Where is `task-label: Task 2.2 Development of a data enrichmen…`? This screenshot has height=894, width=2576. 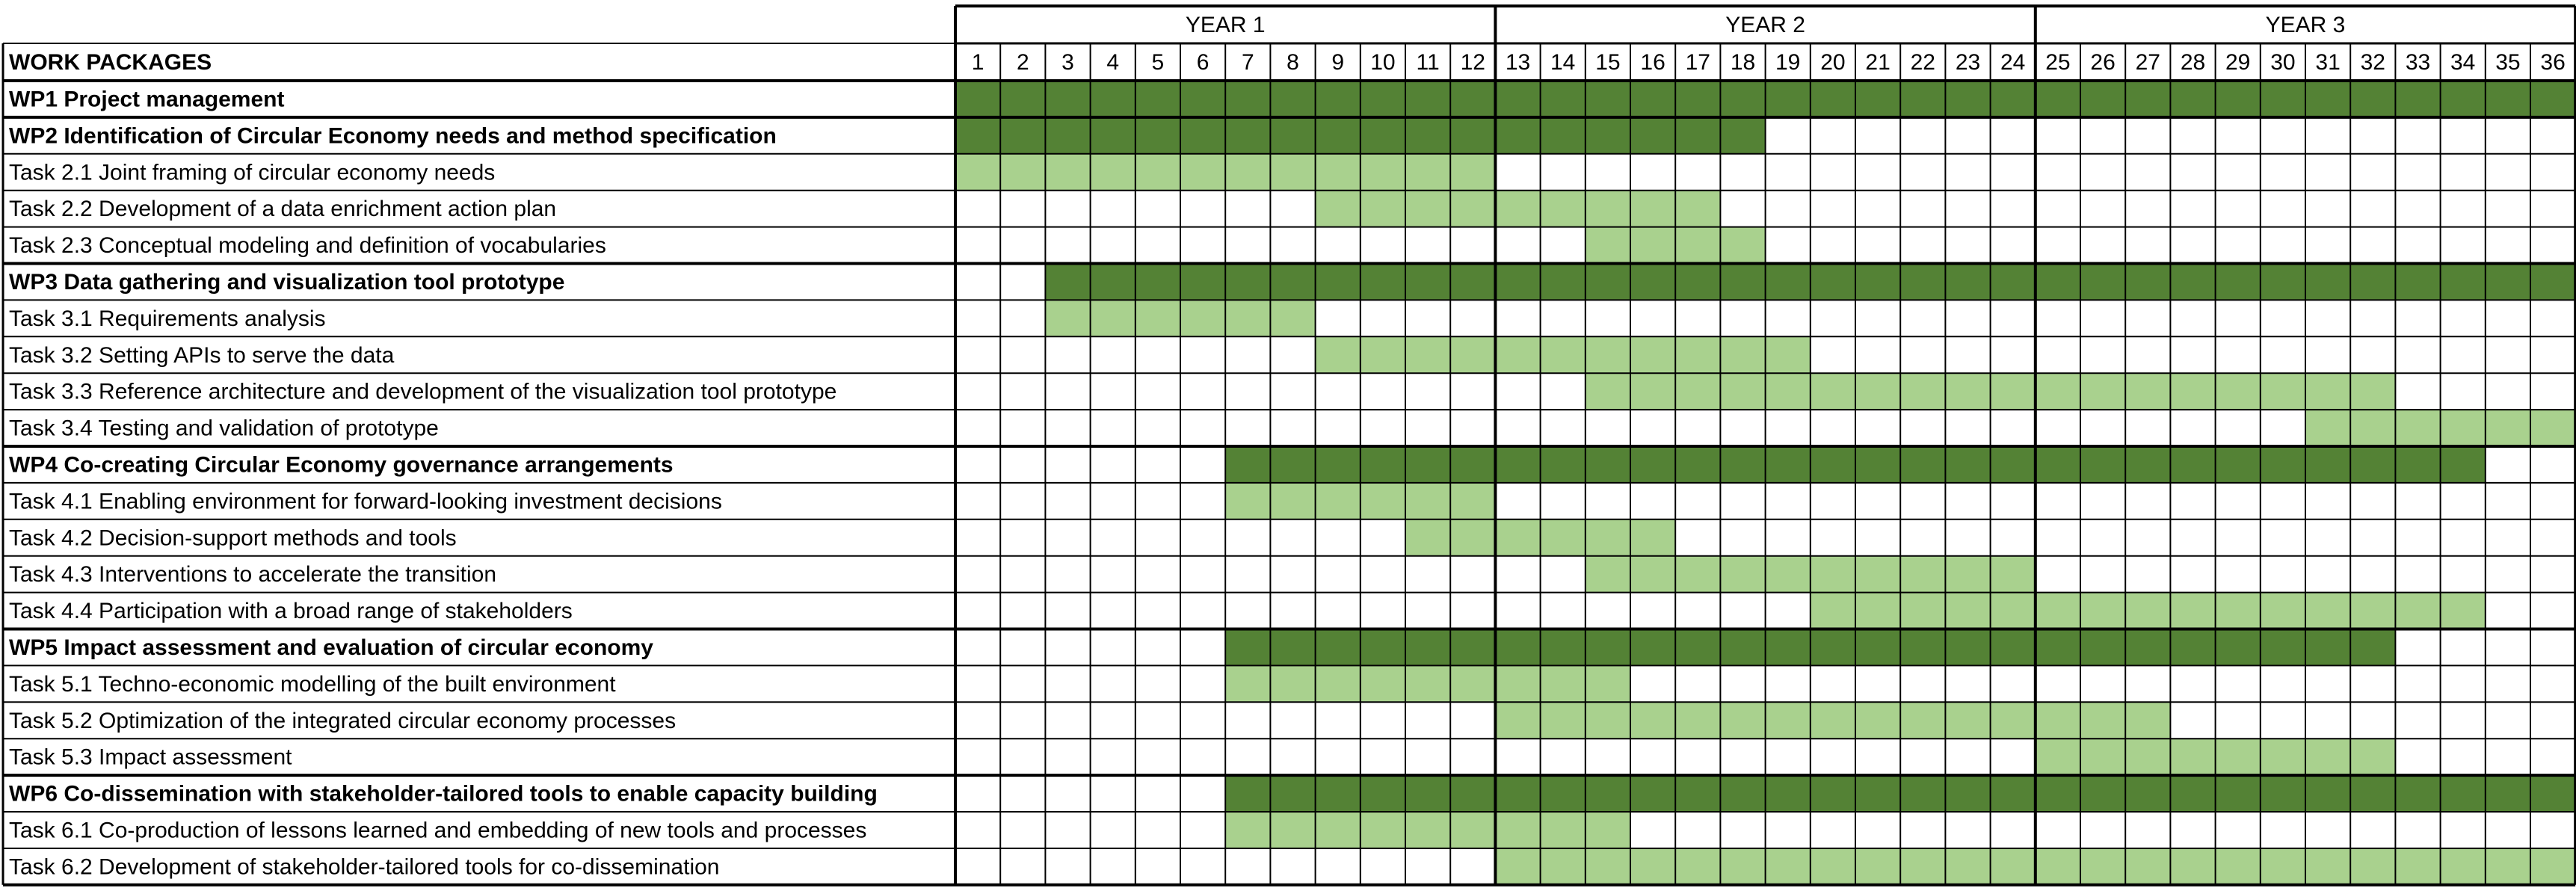
task-label: Task 2.2 Development of a data enrichmen… is located at coordinates (282, 209).